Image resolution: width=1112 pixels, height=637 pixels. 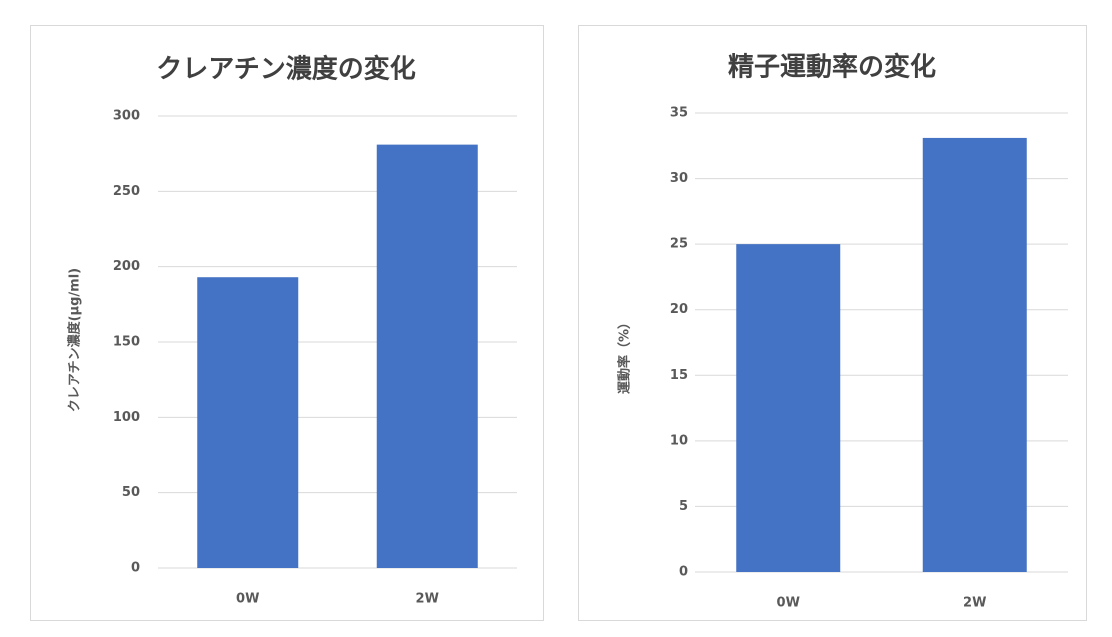 What do you see at coordinates (126, 266) in the screenshot?
I see `y-tick-label: 200` at bounding box center [126, 266].